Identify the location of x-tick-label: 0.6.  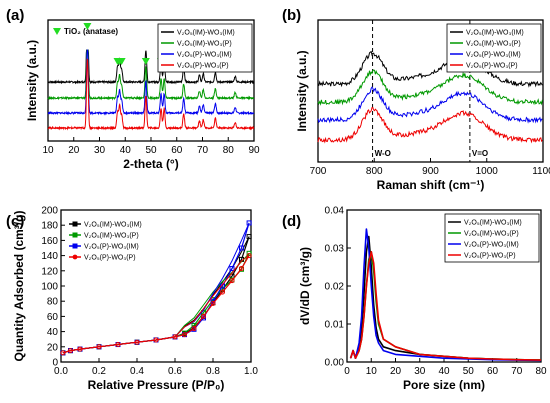
(175, 371).